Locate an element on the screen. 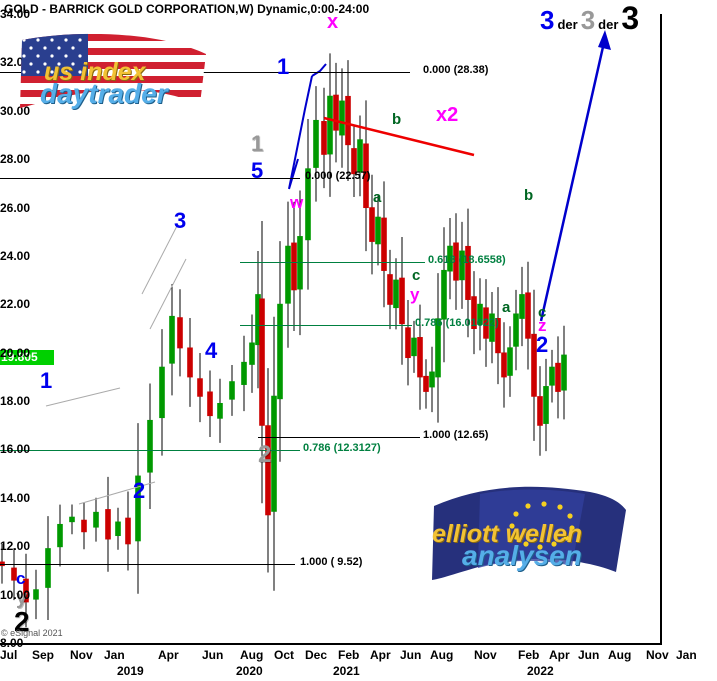 The width and height of the screenshot is (717, 681). level-label-fib-0-000-22-57: 0.000 (22.57) is located at coordinates (338, 176).